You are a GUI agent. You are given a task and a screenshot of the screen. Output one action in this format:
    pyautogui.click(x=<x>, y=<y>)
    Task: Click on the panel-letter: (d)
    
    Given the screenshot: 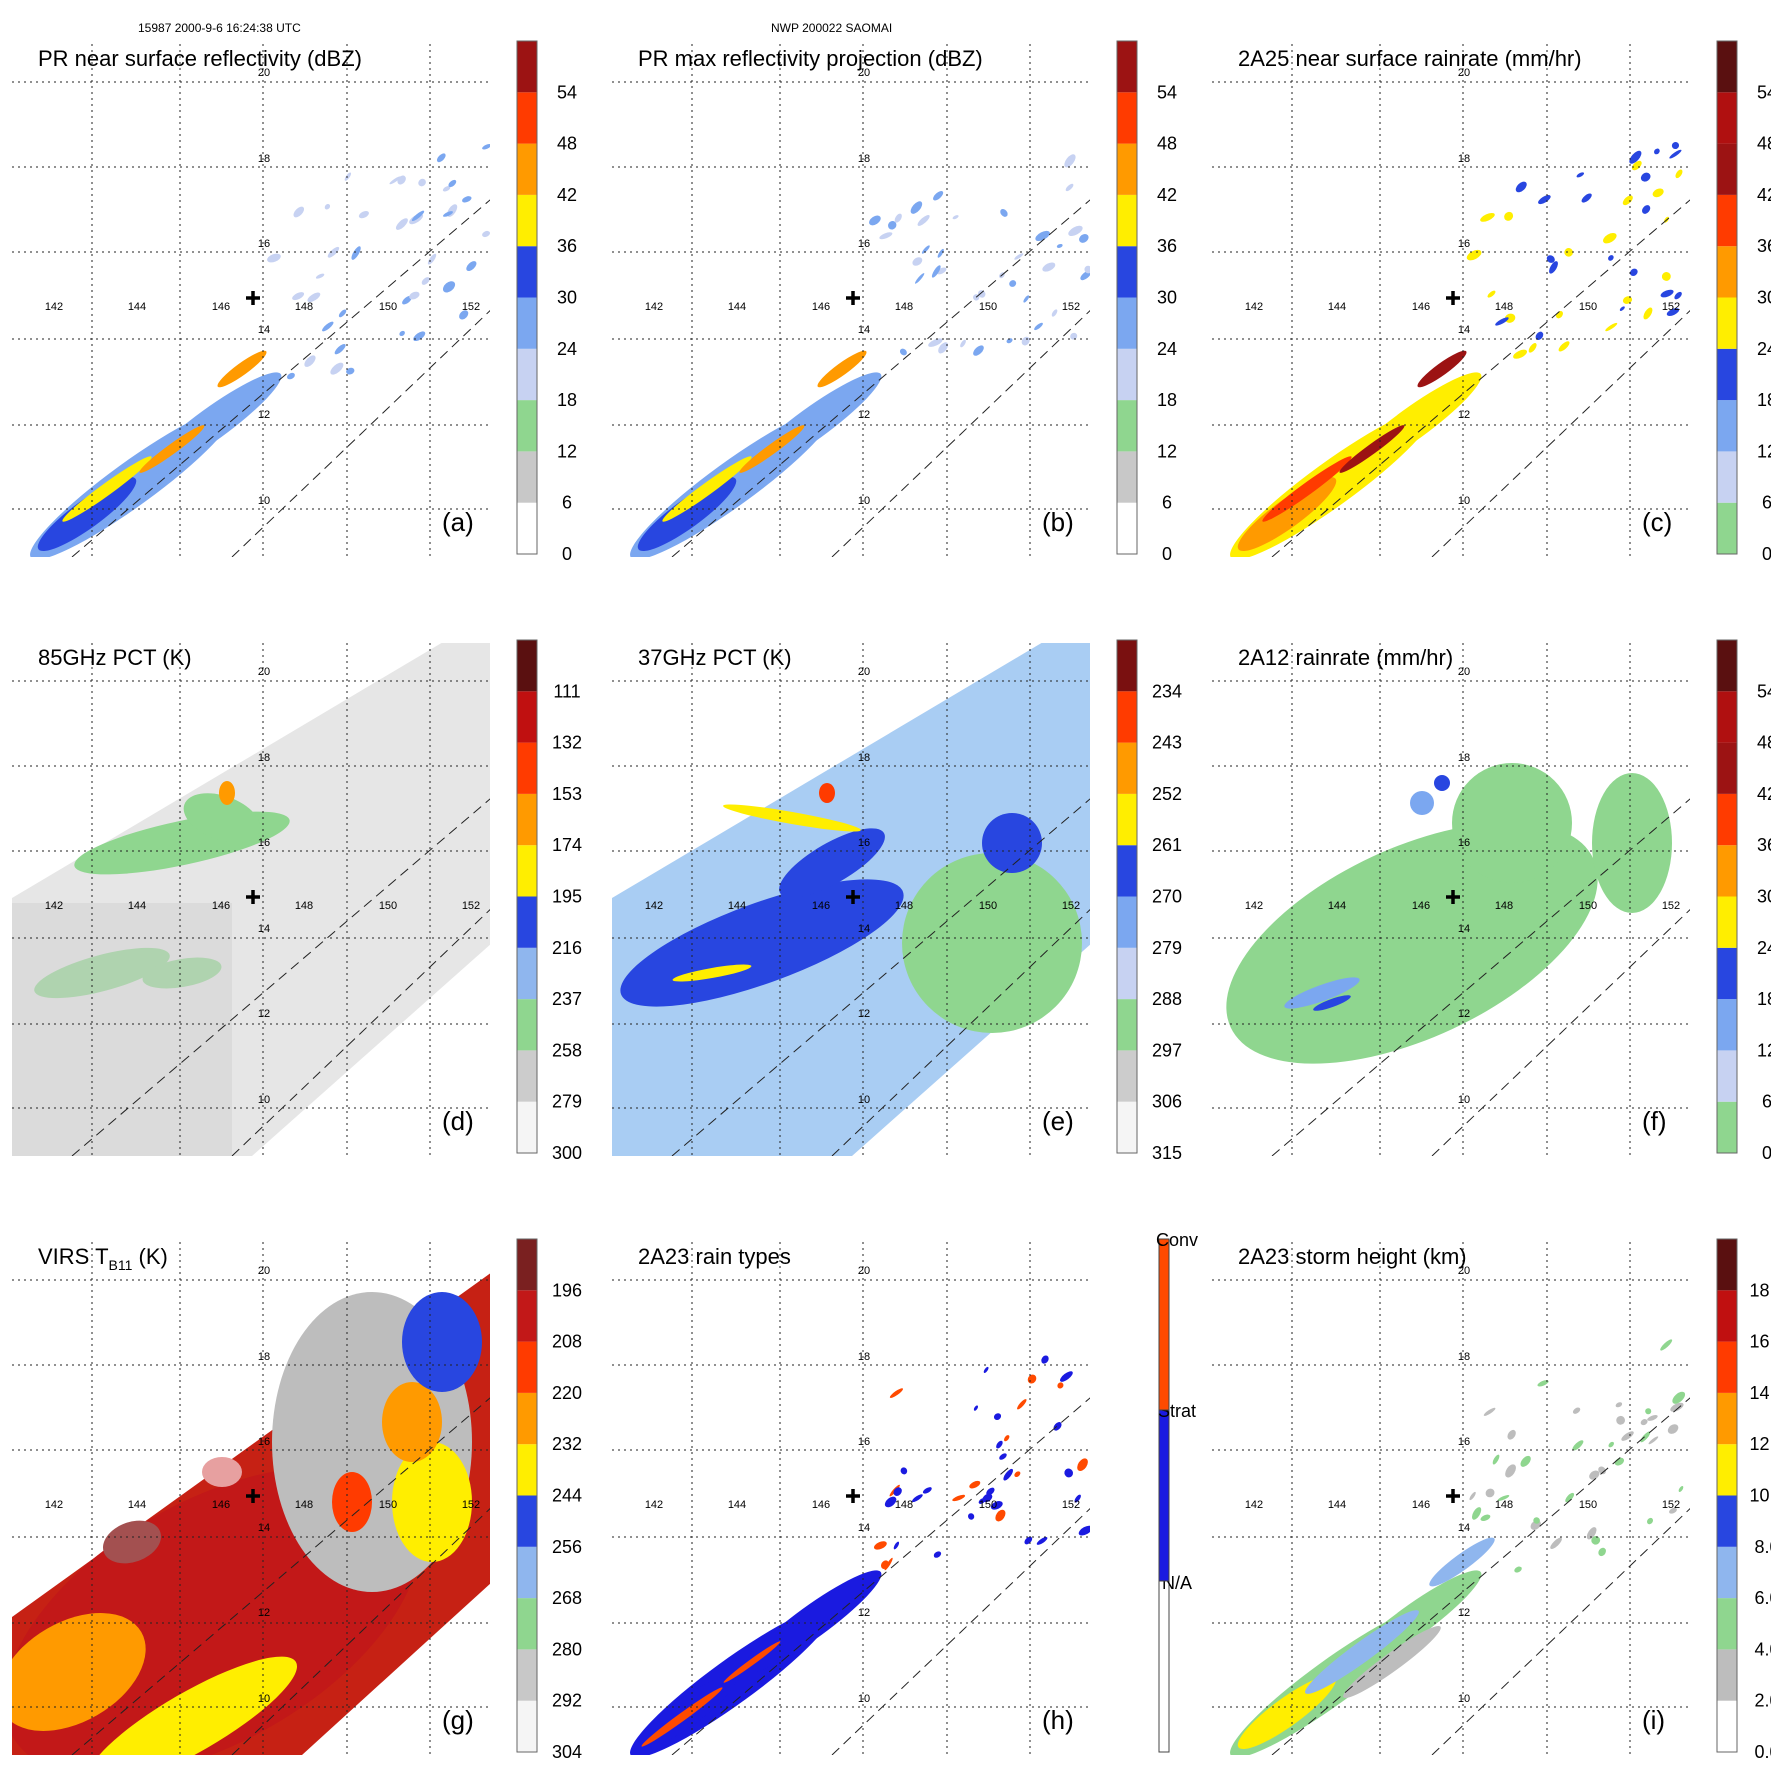 What is the action you would take?
    pyautogui.click(x=458, y=1121)
    